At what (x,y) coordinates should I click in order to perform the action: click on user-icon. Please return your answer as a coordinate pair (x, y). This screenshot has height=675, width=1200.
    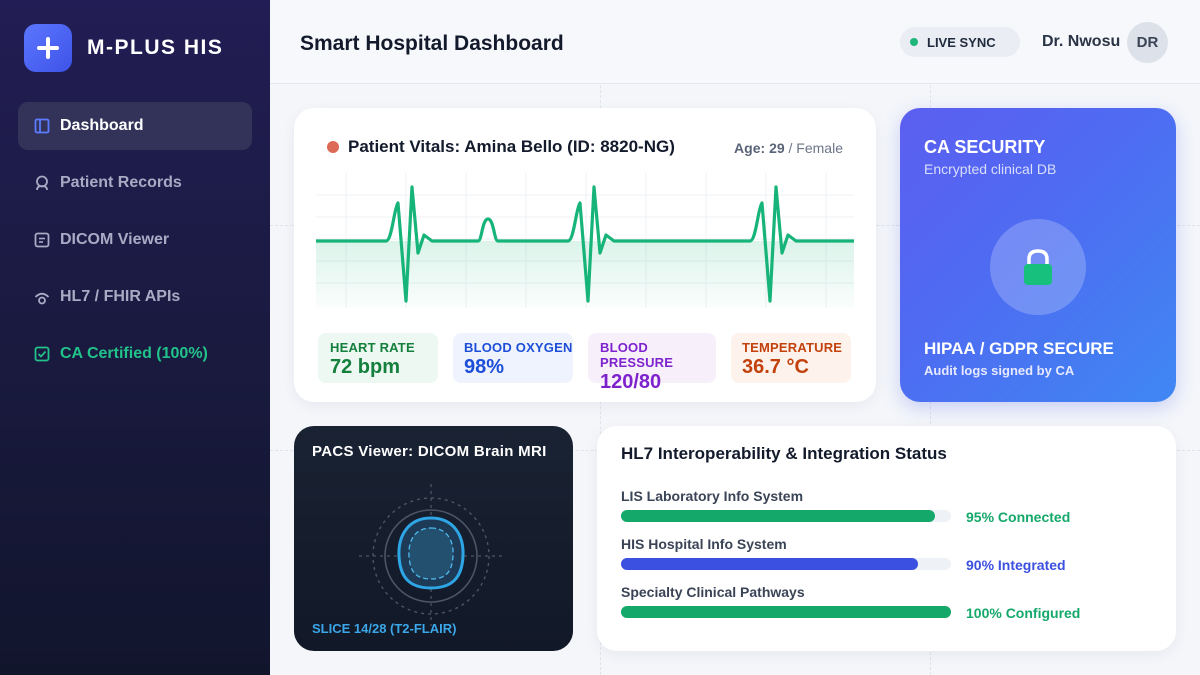
    Looking at the image, I should click on (42, 183).